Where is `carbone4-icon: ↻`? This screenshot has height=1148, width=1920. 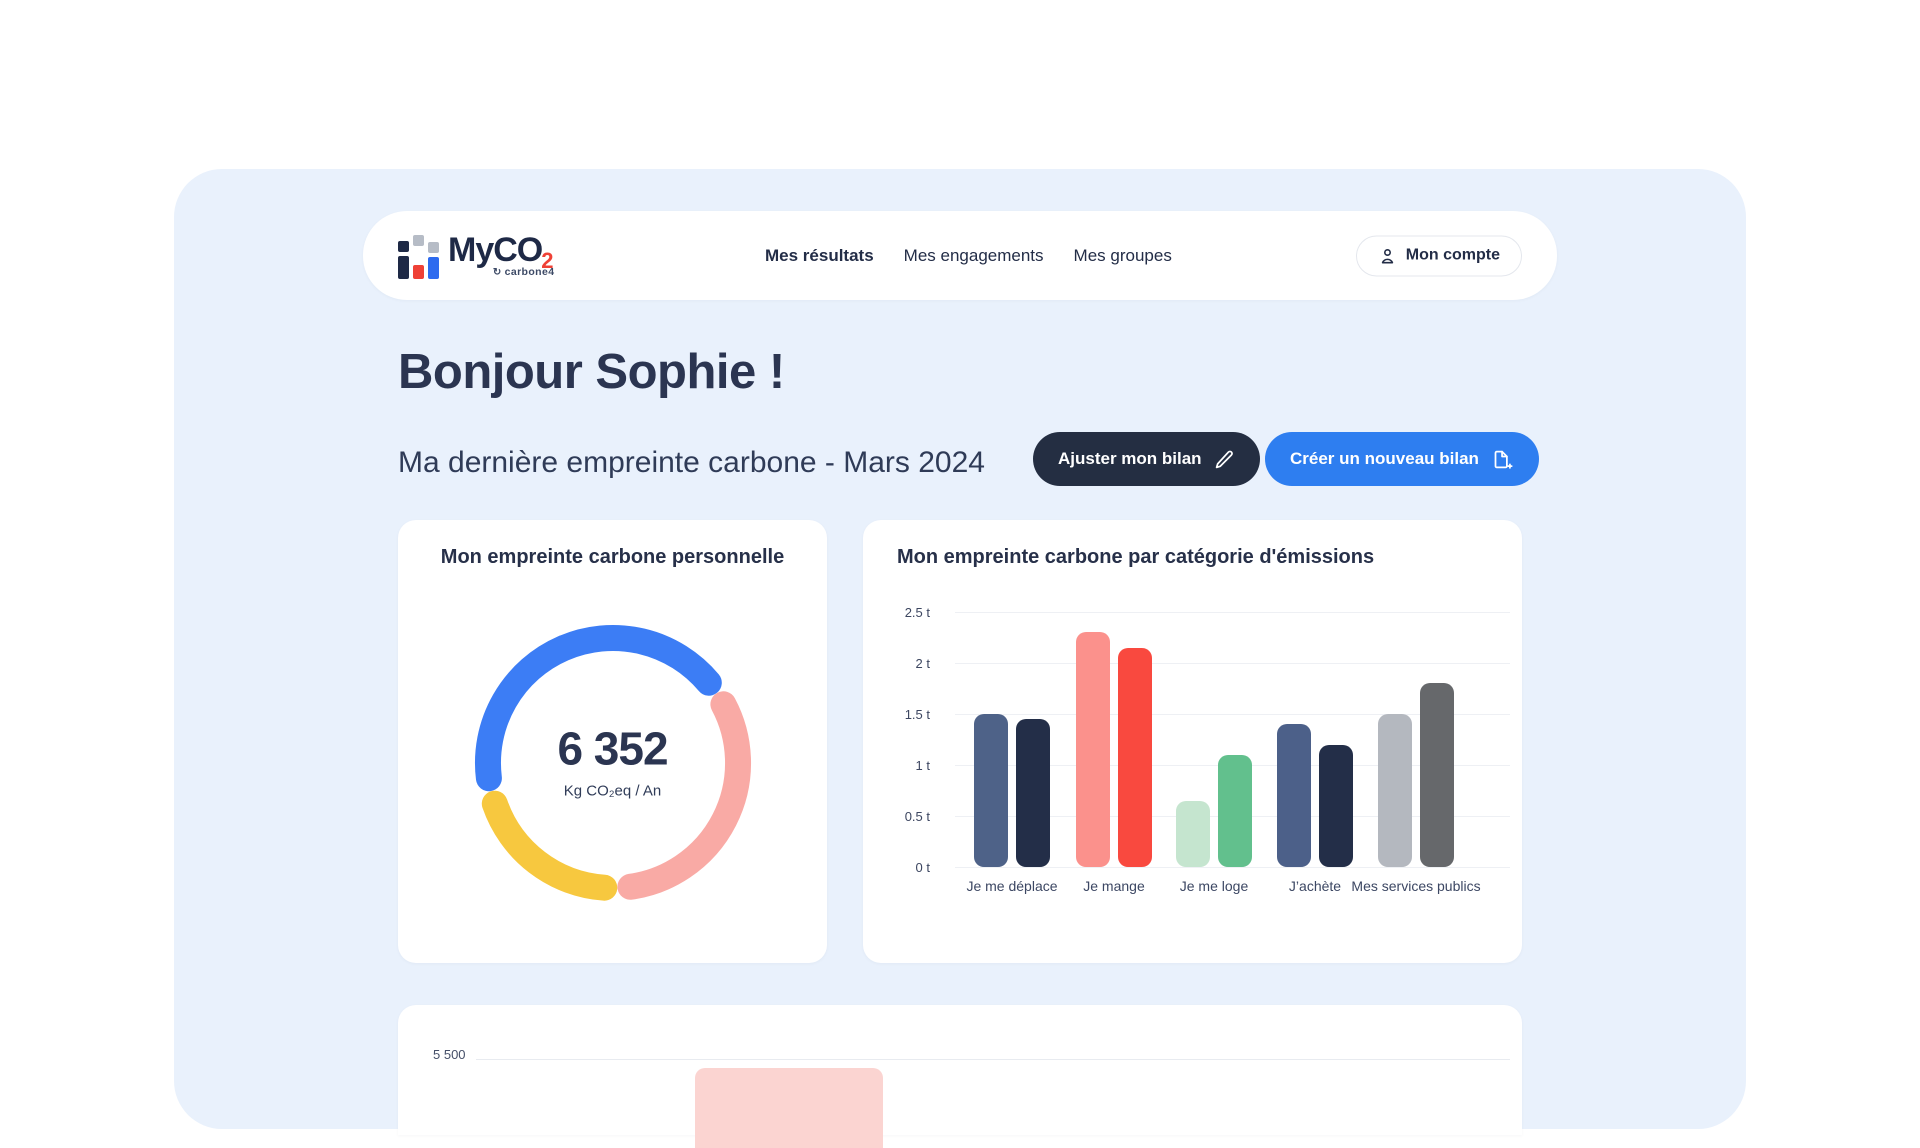 carbone4-icon: ↻ is located at coordinates (497, 272).